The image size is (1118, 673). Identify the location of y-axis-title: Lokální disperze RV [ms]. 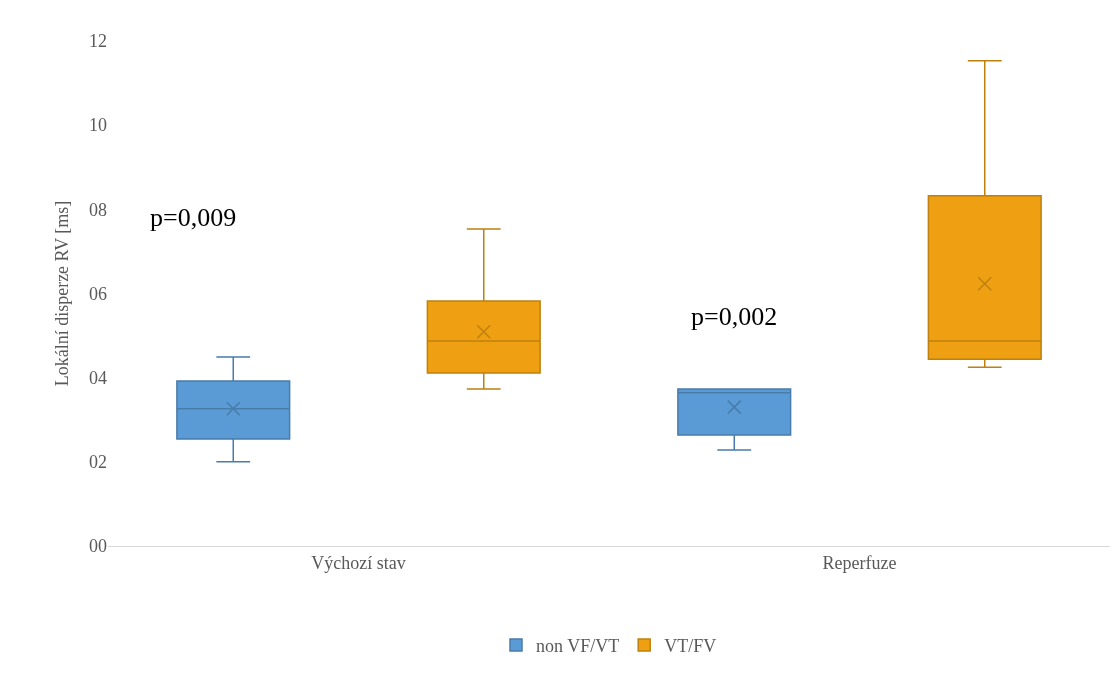
(62, 293).